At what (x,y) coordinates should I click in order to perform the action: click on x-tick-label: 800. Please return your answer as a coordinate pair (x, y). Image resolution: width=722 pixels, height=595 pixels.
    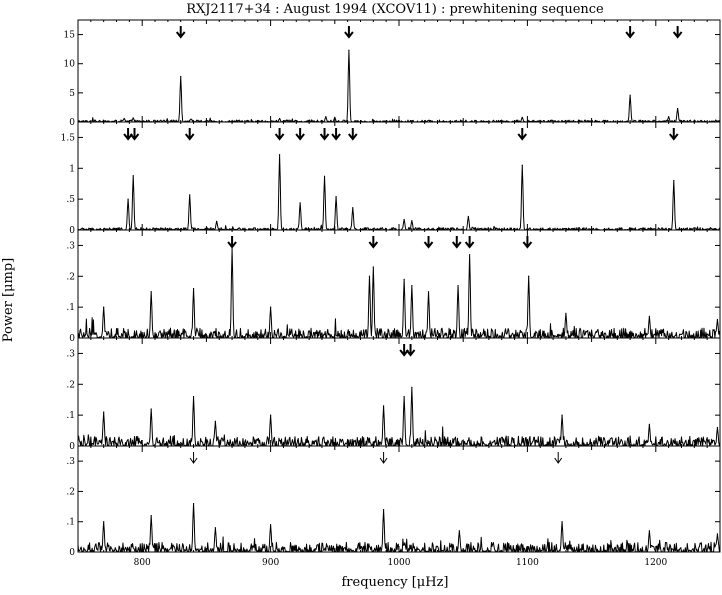
    Looking at the image, I should click on (142, 563).